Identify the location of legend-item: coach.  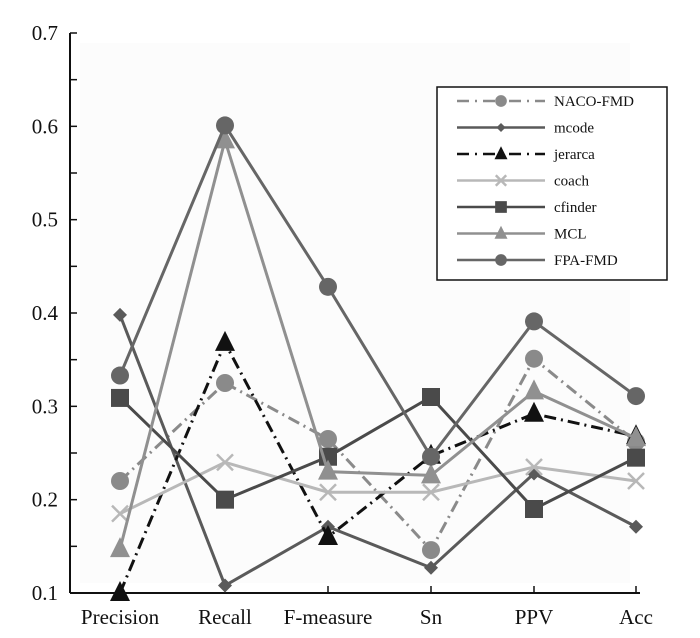
(523, 182).